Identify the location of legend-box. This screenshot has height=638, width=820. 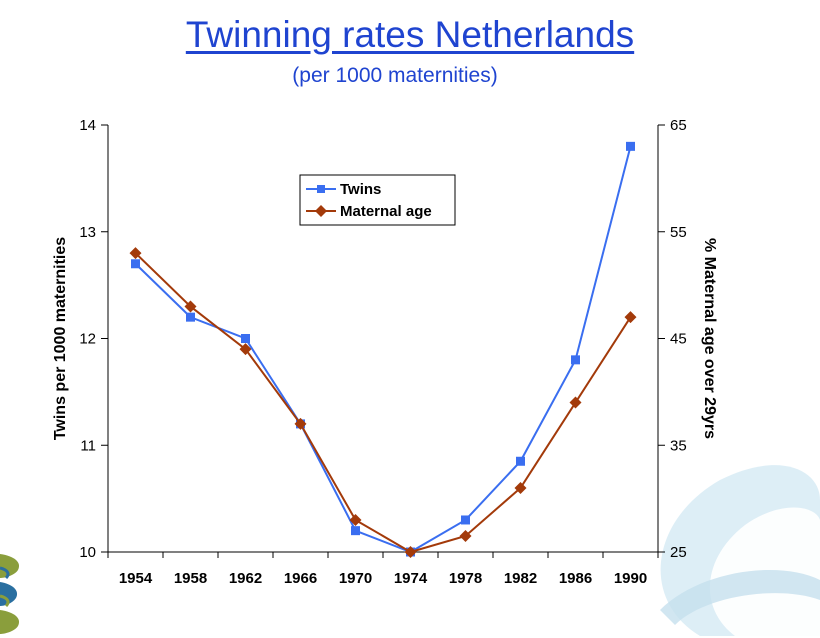
(377, 200).